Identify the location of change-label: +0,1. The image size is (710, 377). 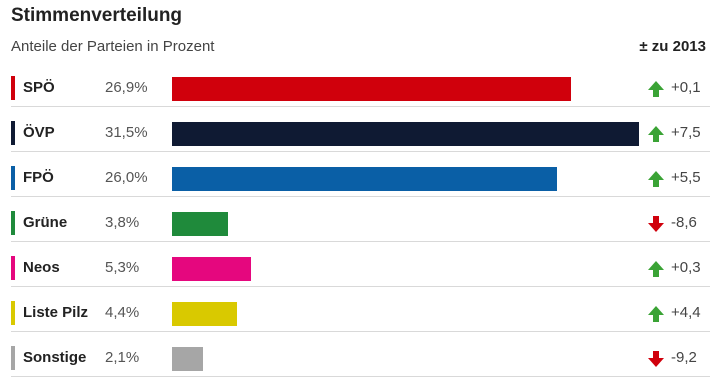
(686, 87).